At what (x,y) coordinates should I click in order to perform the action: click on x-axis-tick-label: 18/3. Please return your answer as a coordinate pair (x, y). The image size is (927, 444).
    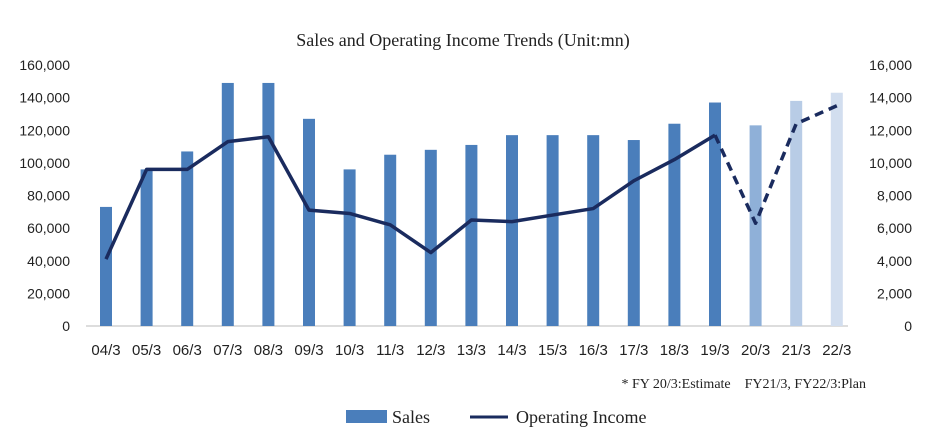
    Looking at the image, I should click on (674, 350).